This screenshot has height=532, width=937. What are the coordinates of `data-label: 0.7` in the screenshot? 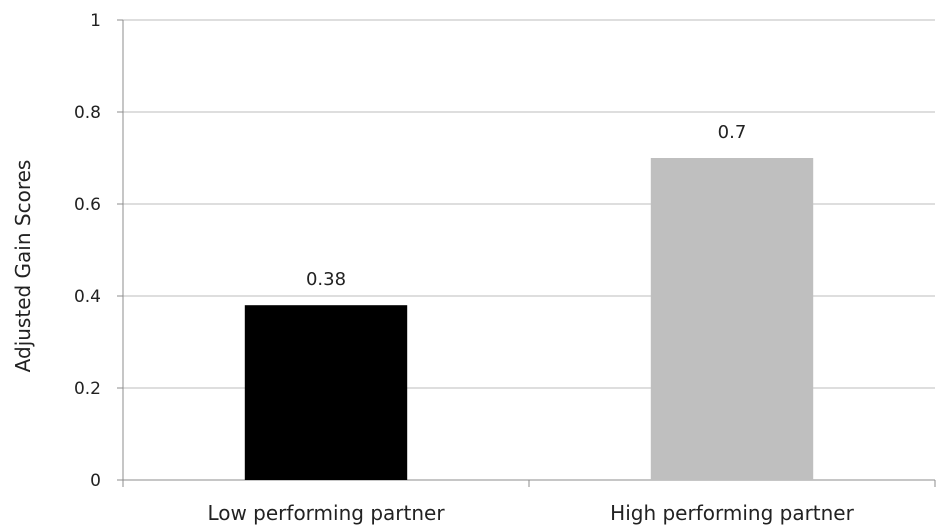 It's located at (732, 132).